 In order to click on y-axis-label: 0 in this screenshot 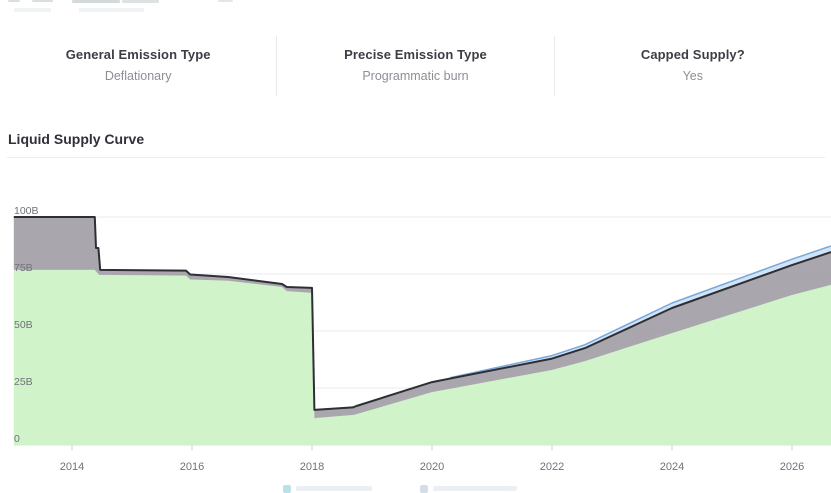, I will do `click(17, 439)`.